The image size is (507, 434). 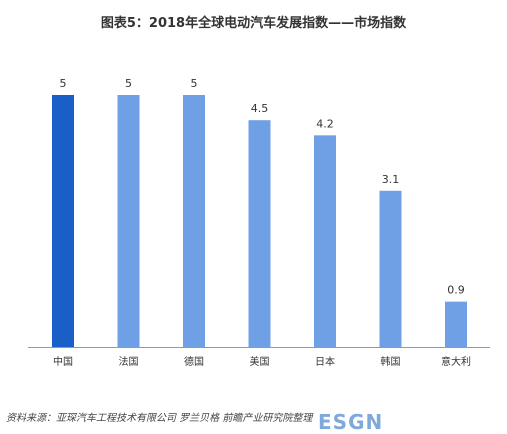 What do you see at coordinates (128, 83) in the screenshot?
I see `value-label-1: 5` at bounding box center [128, 83].